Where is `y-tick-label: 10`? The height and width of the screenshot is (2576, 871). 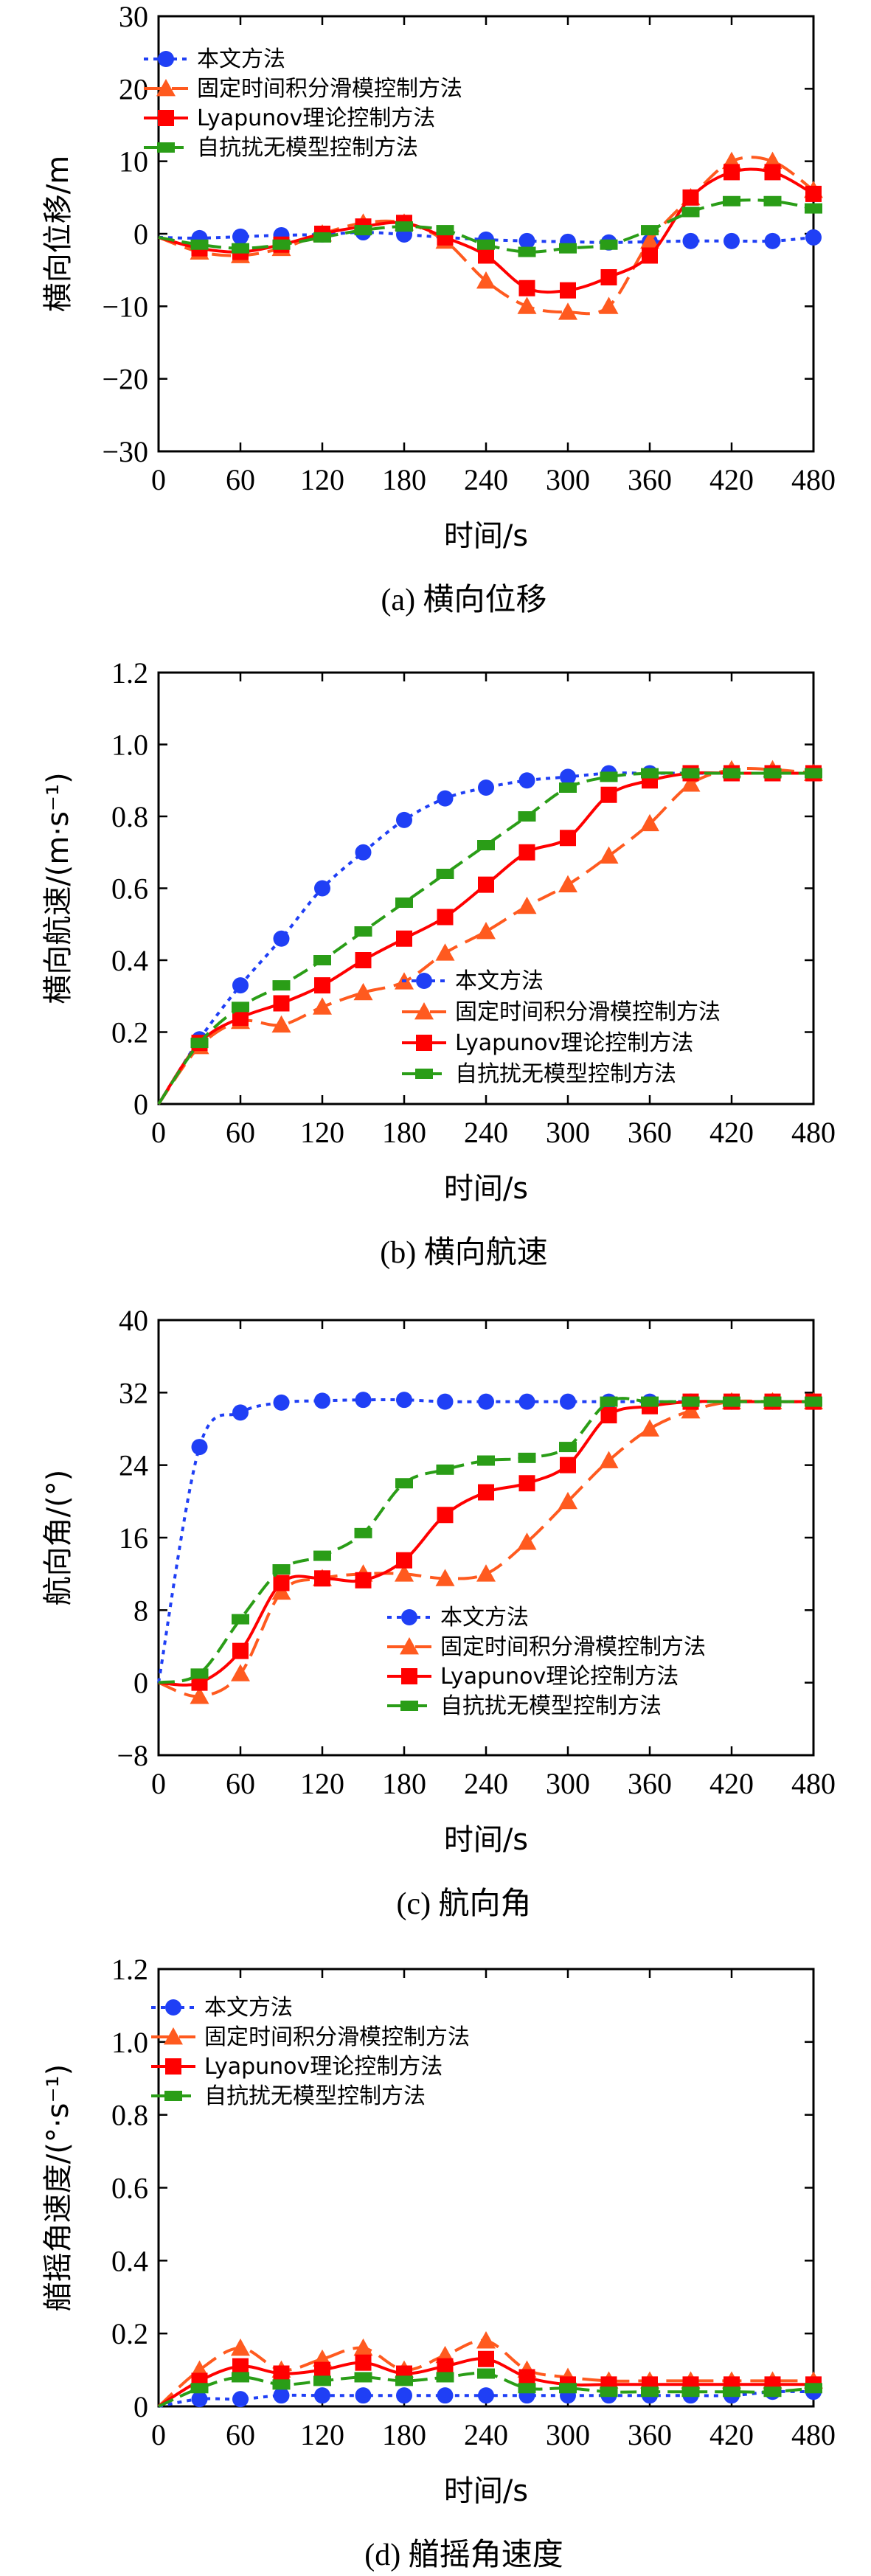
y-tick-label: 10 is located at coordinates (133, 161).